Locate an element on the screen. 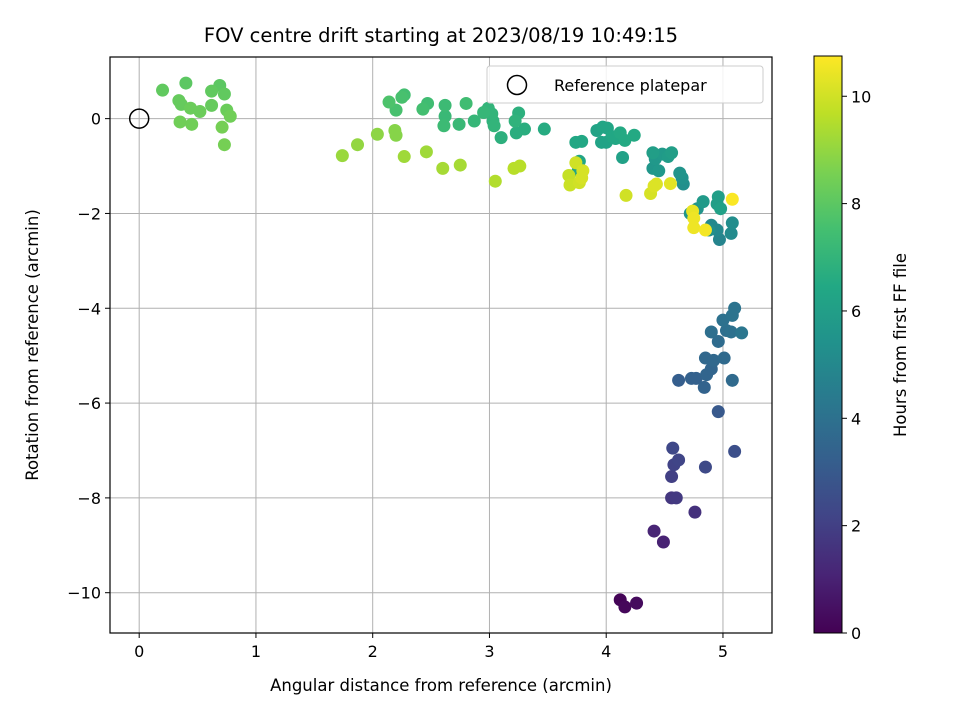  y-axis-ticks: 0 −2 −4 −6 −8 −10 is located at coordinates (88, 356).